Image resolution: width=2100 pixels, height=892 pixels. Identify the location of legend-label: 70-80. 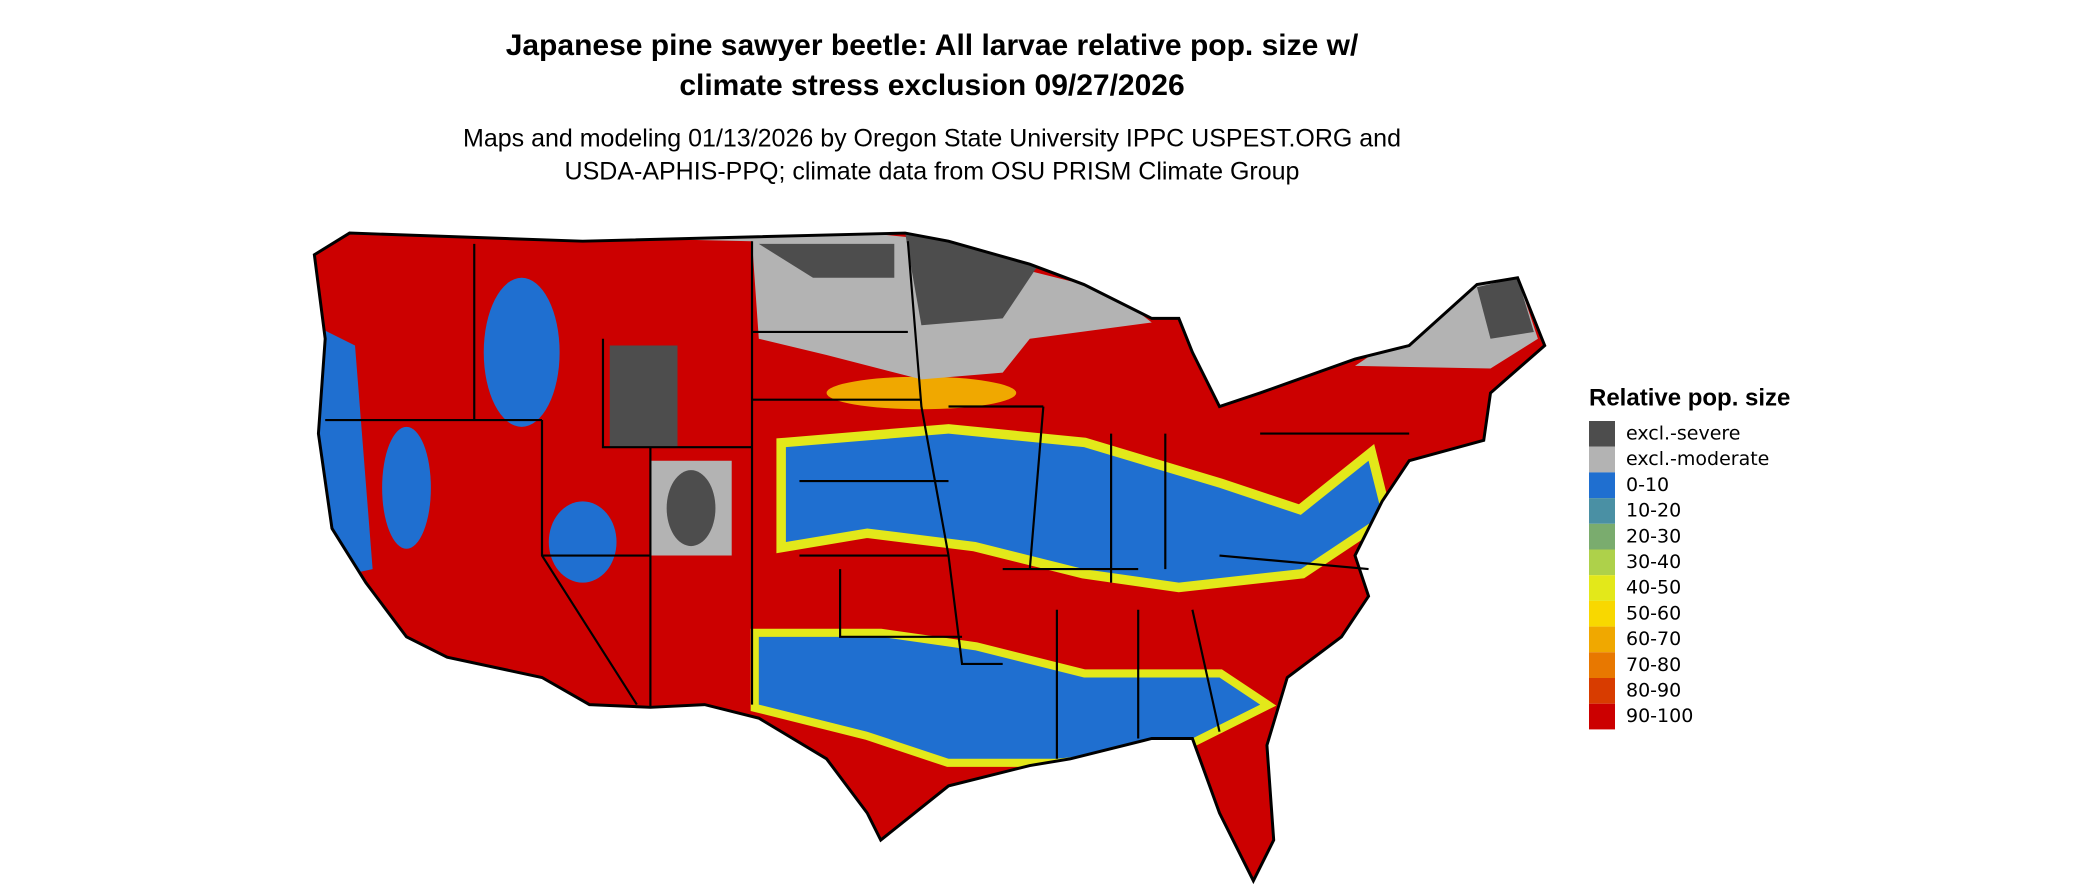
(1653, 665).